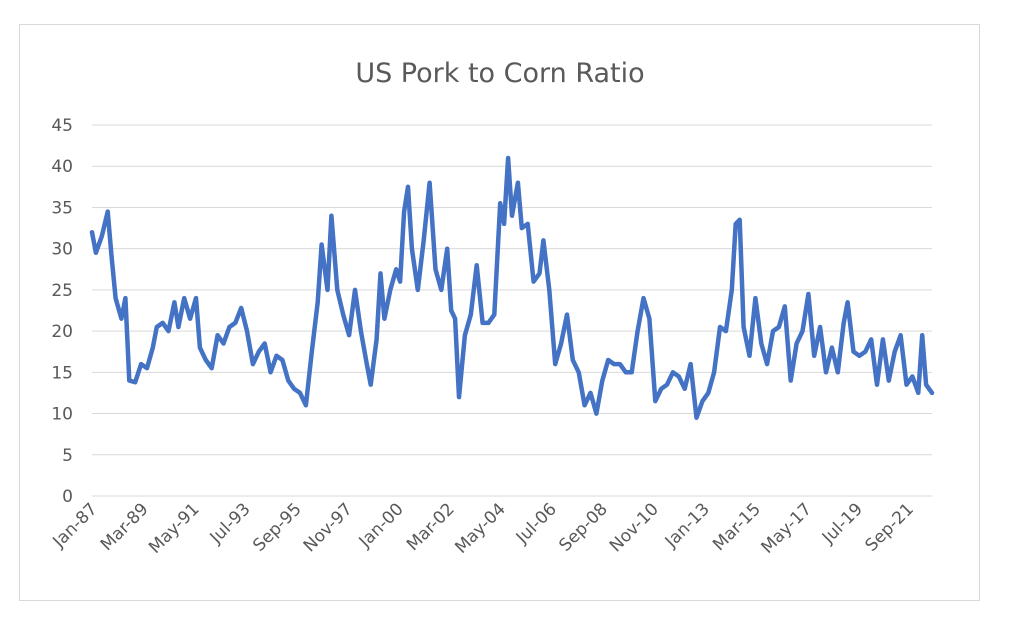  Describe the element at coordinates (536, 523) in the screenshot. I see `x-tick-label: Jul-06` at that location.